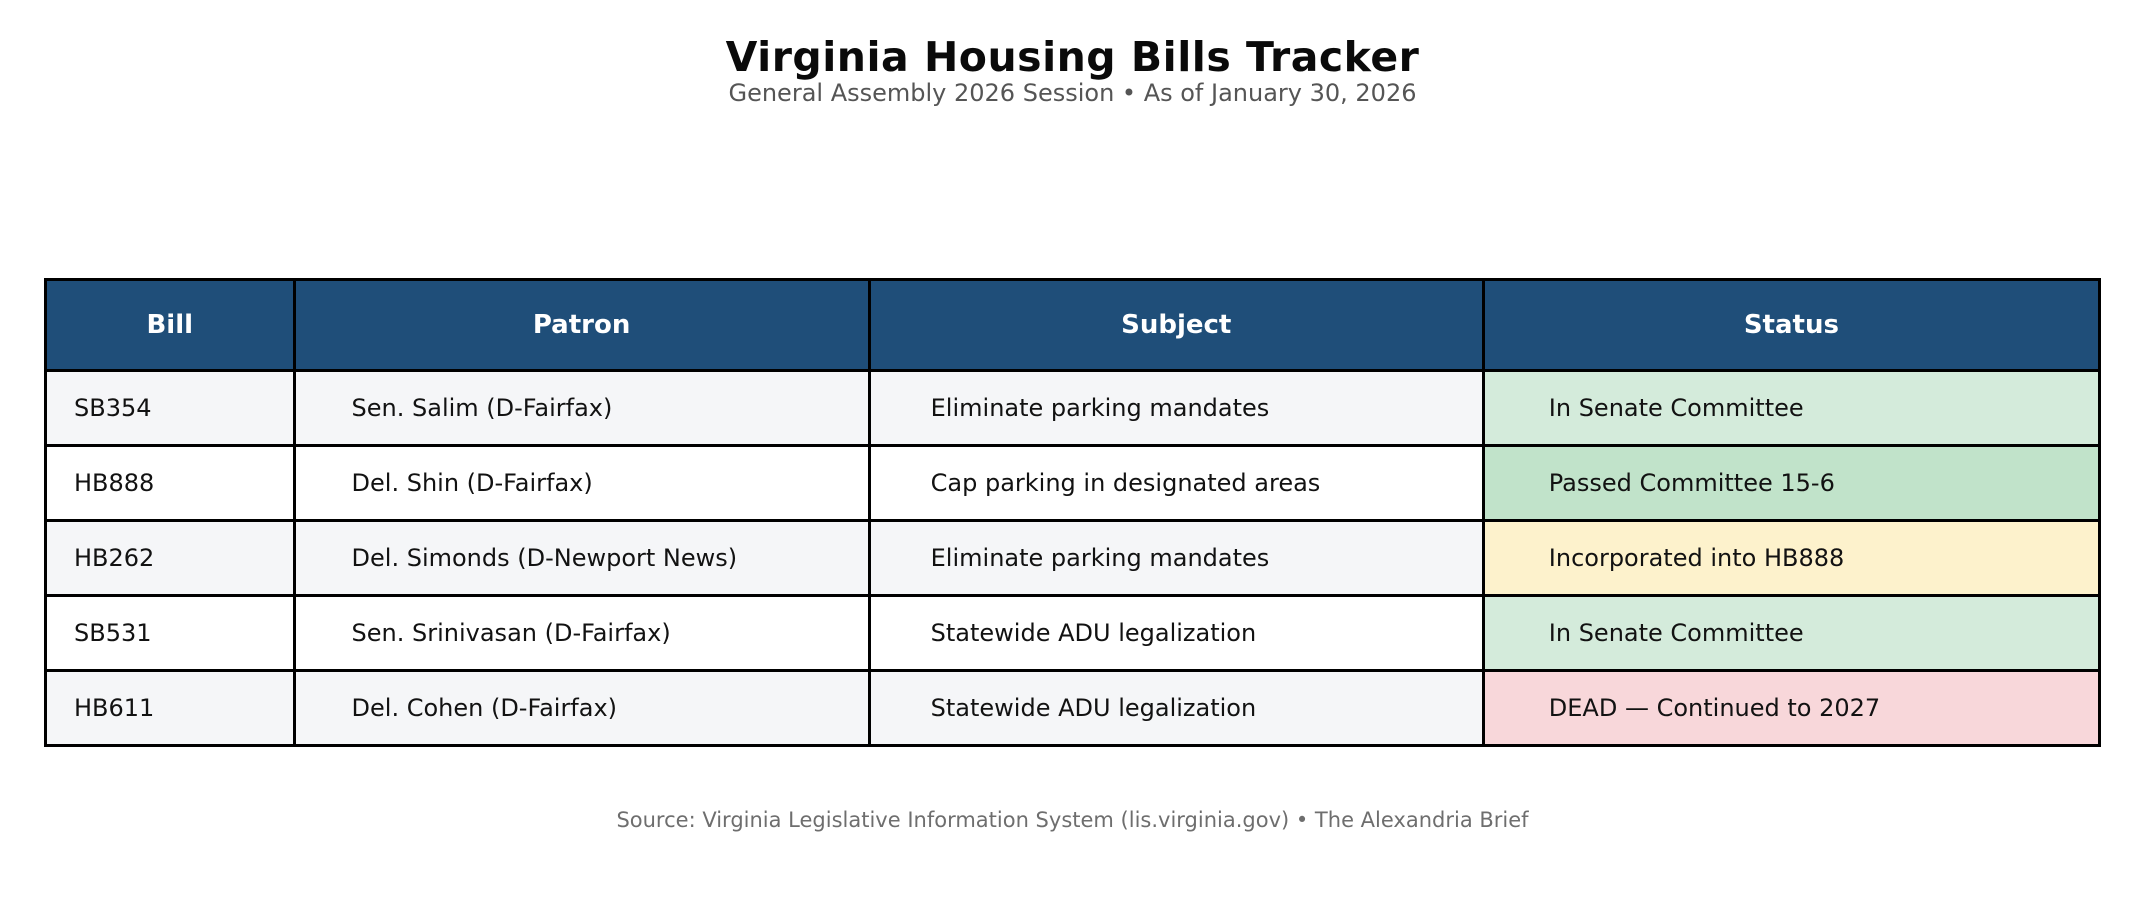 Image resolution: width=2145 pixels, height=922 pixels. I want to click on bill-cell: HB888, so click(170, 483).